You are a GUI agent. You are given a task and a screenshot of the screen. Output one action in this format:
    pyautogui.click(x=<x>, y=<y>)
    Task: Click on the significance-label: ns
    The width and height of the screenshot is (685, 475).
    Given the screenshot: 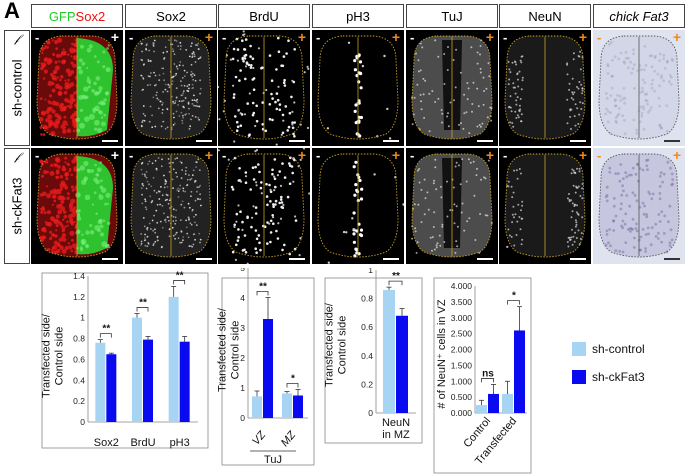 What is the action you would take?
    pyautogui.click(x=488, y=373)
    